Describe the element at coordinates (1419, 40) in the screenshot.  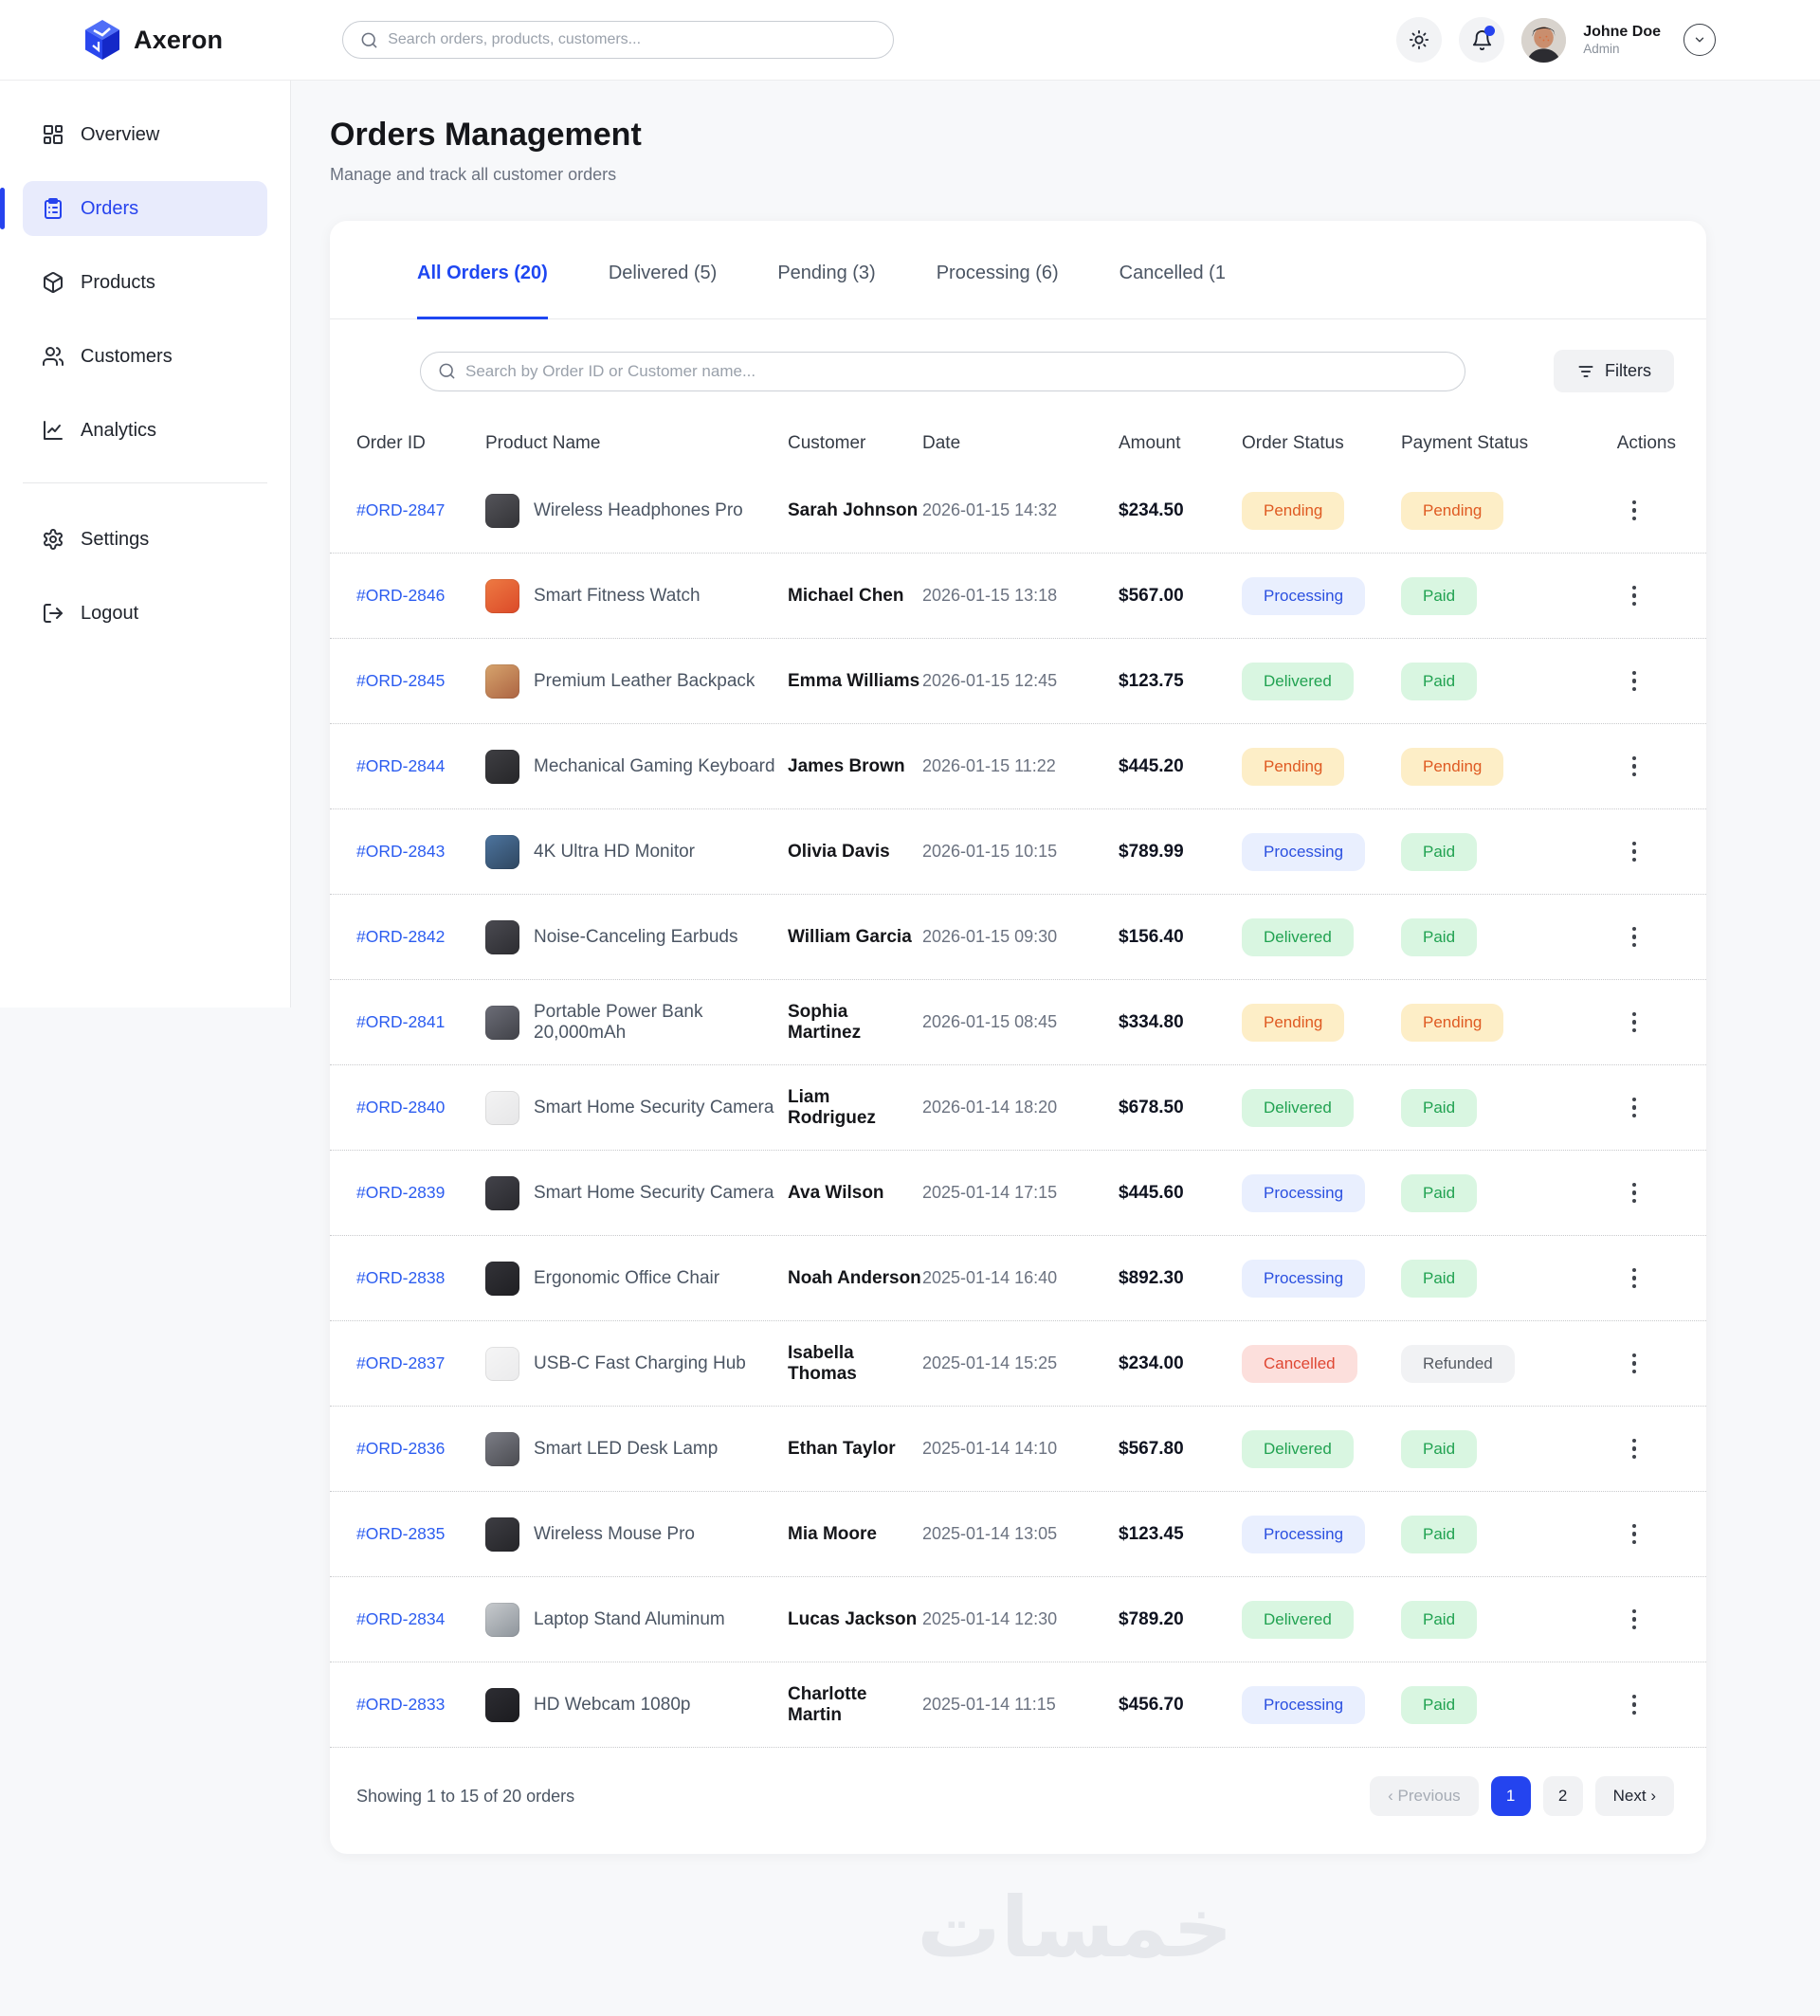
I see `theme-toggle-button` at that location.